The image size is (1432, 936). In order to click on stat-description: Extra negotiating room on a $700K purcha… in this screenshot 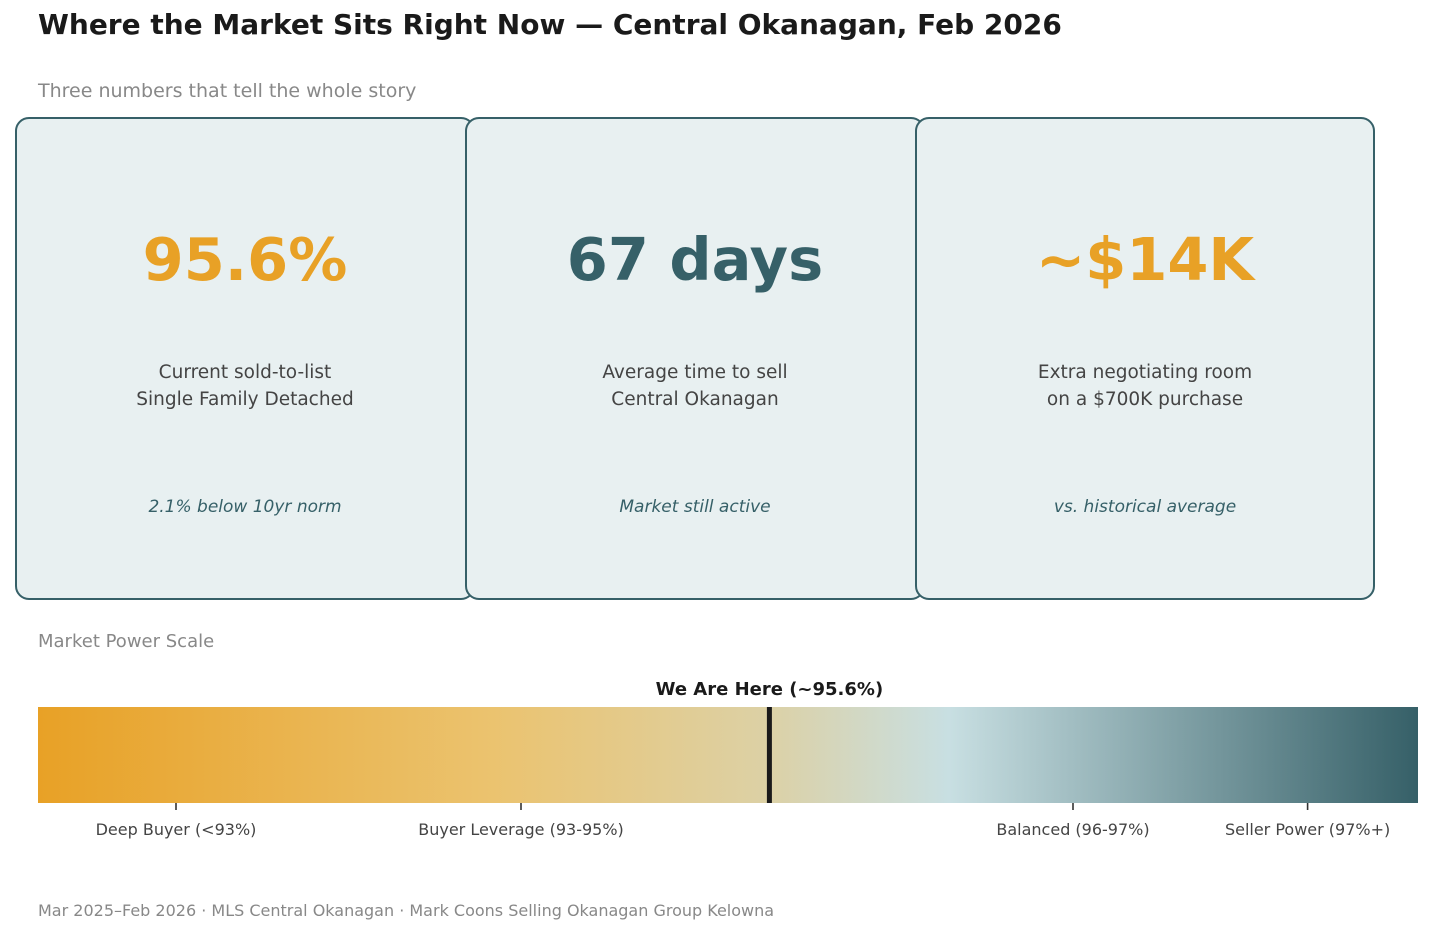, I will do `click(1145, 386)`.